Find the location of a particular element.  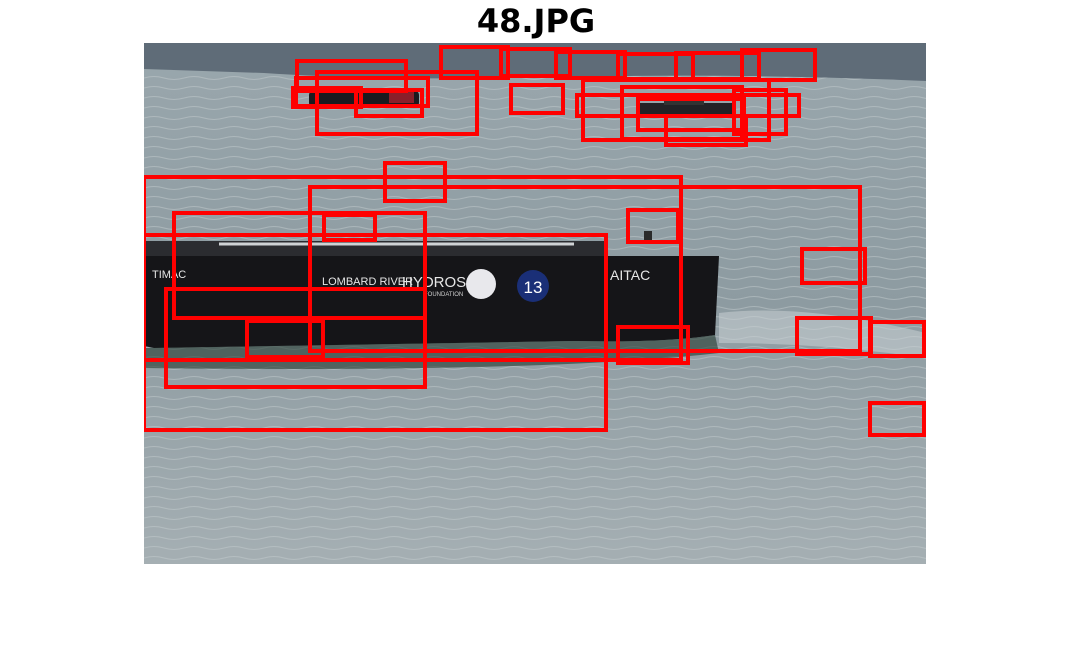

number-roundel is located at coordinates (533, 286).